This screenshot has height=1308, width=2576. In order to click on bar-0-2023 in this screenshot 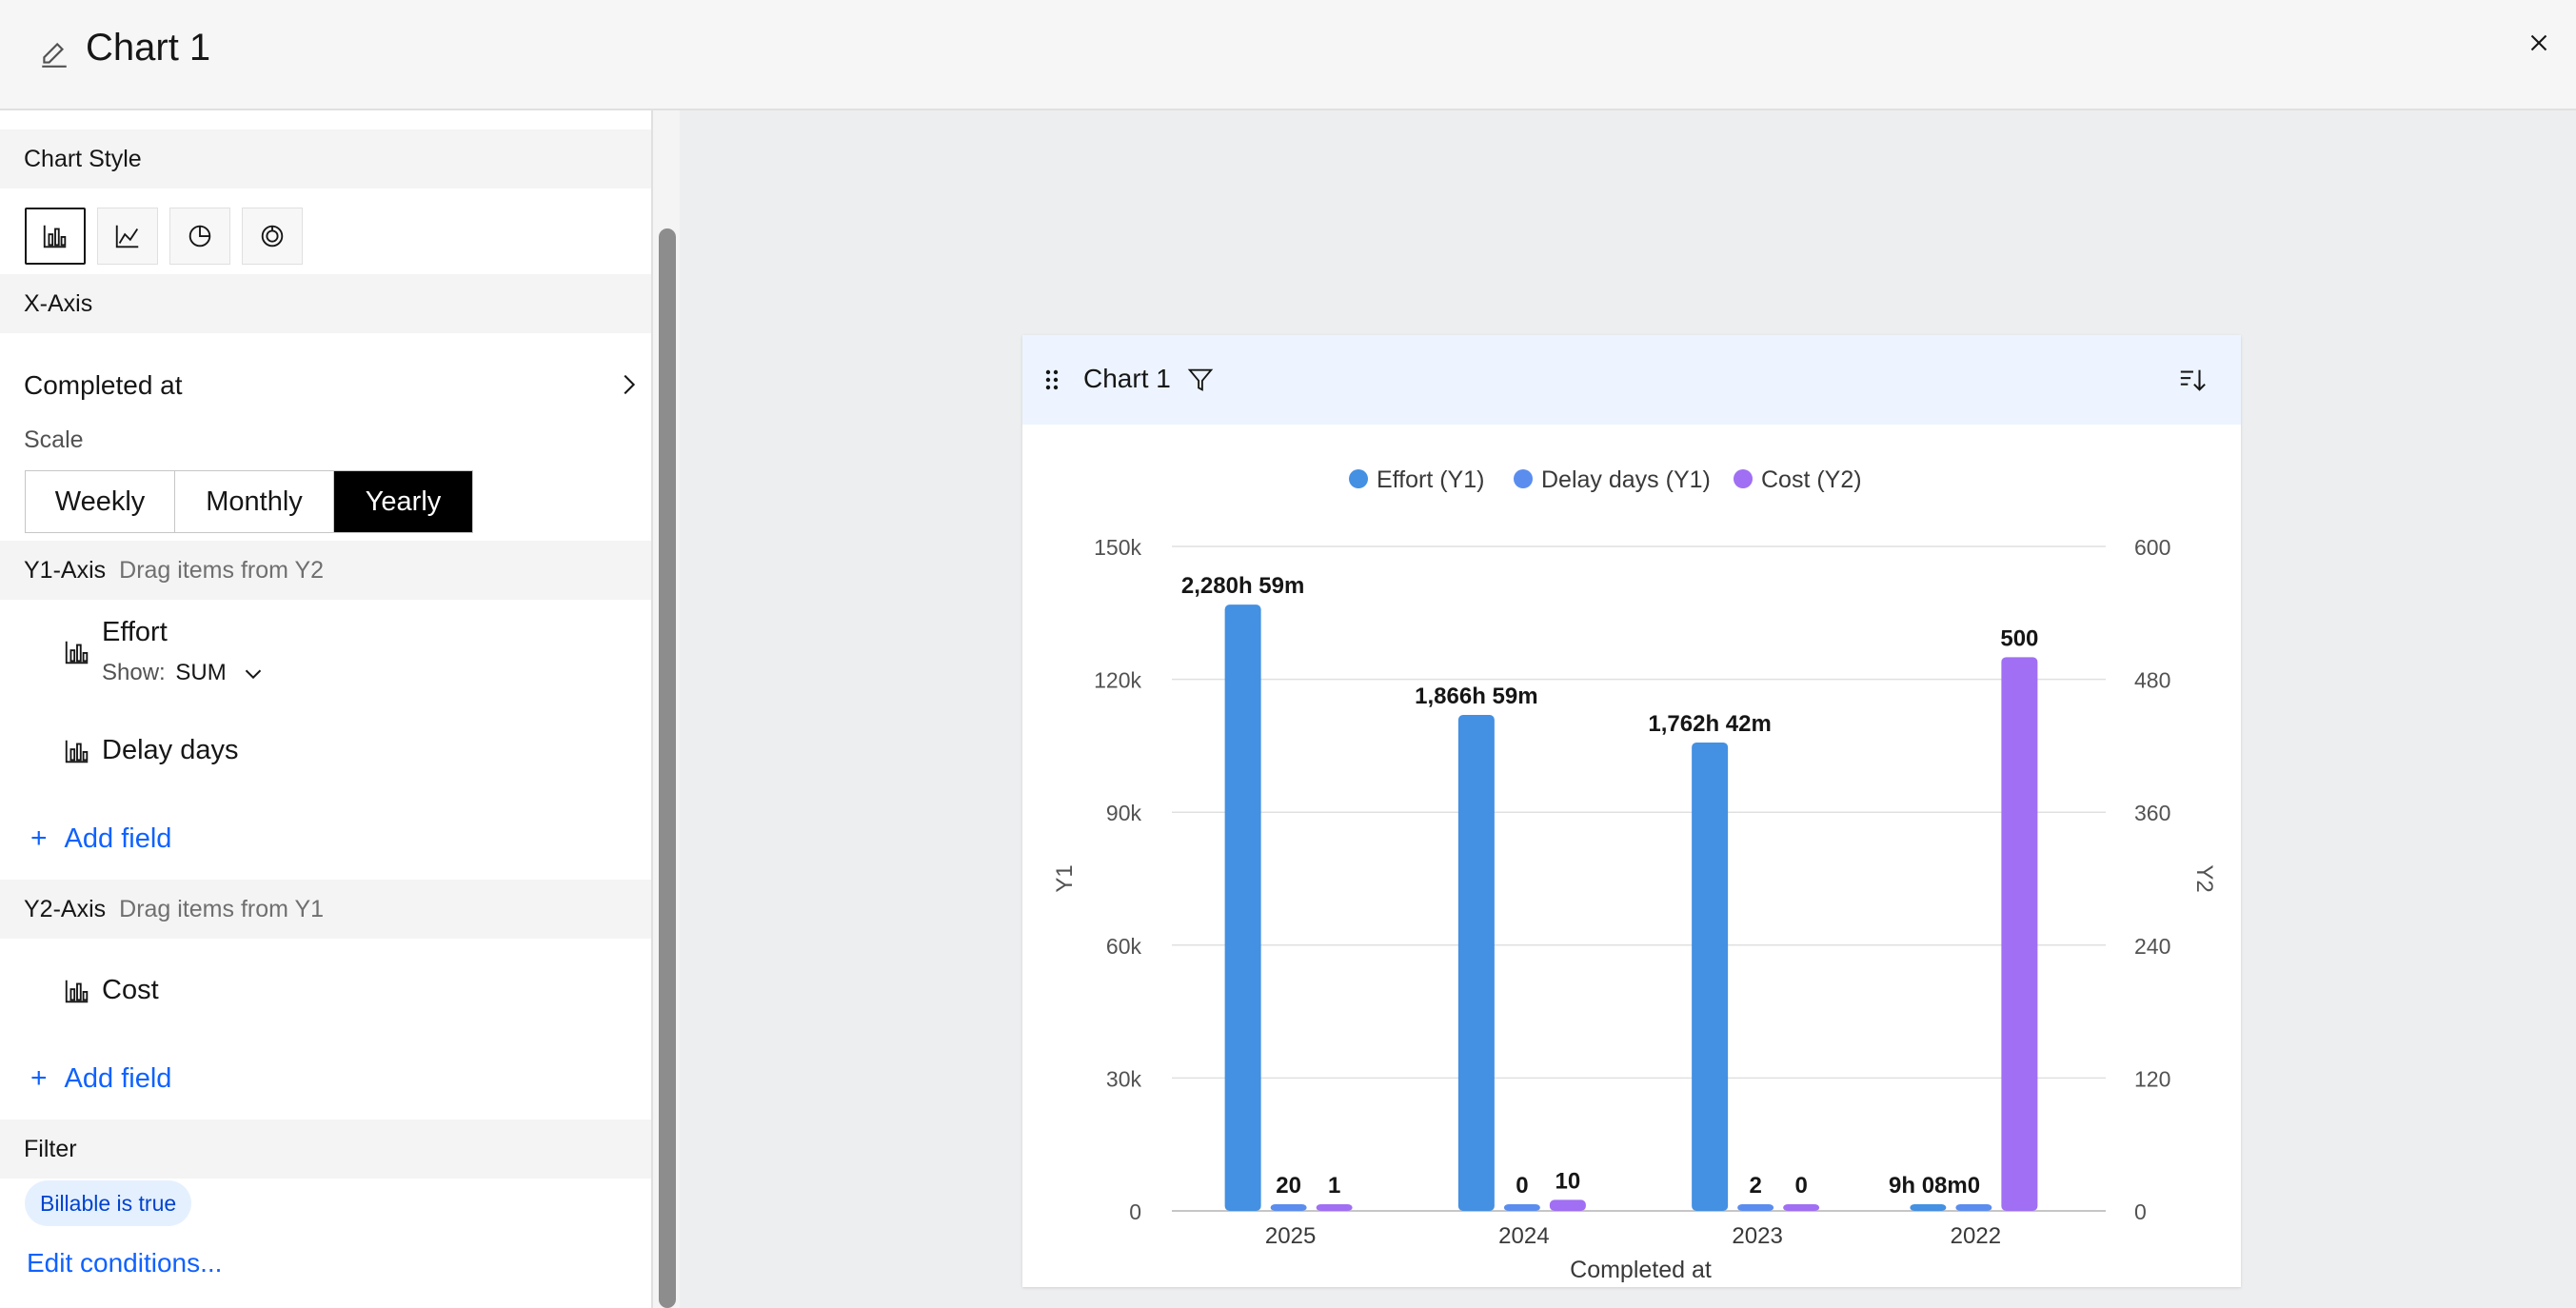, I will do `click(1710, 977)`.